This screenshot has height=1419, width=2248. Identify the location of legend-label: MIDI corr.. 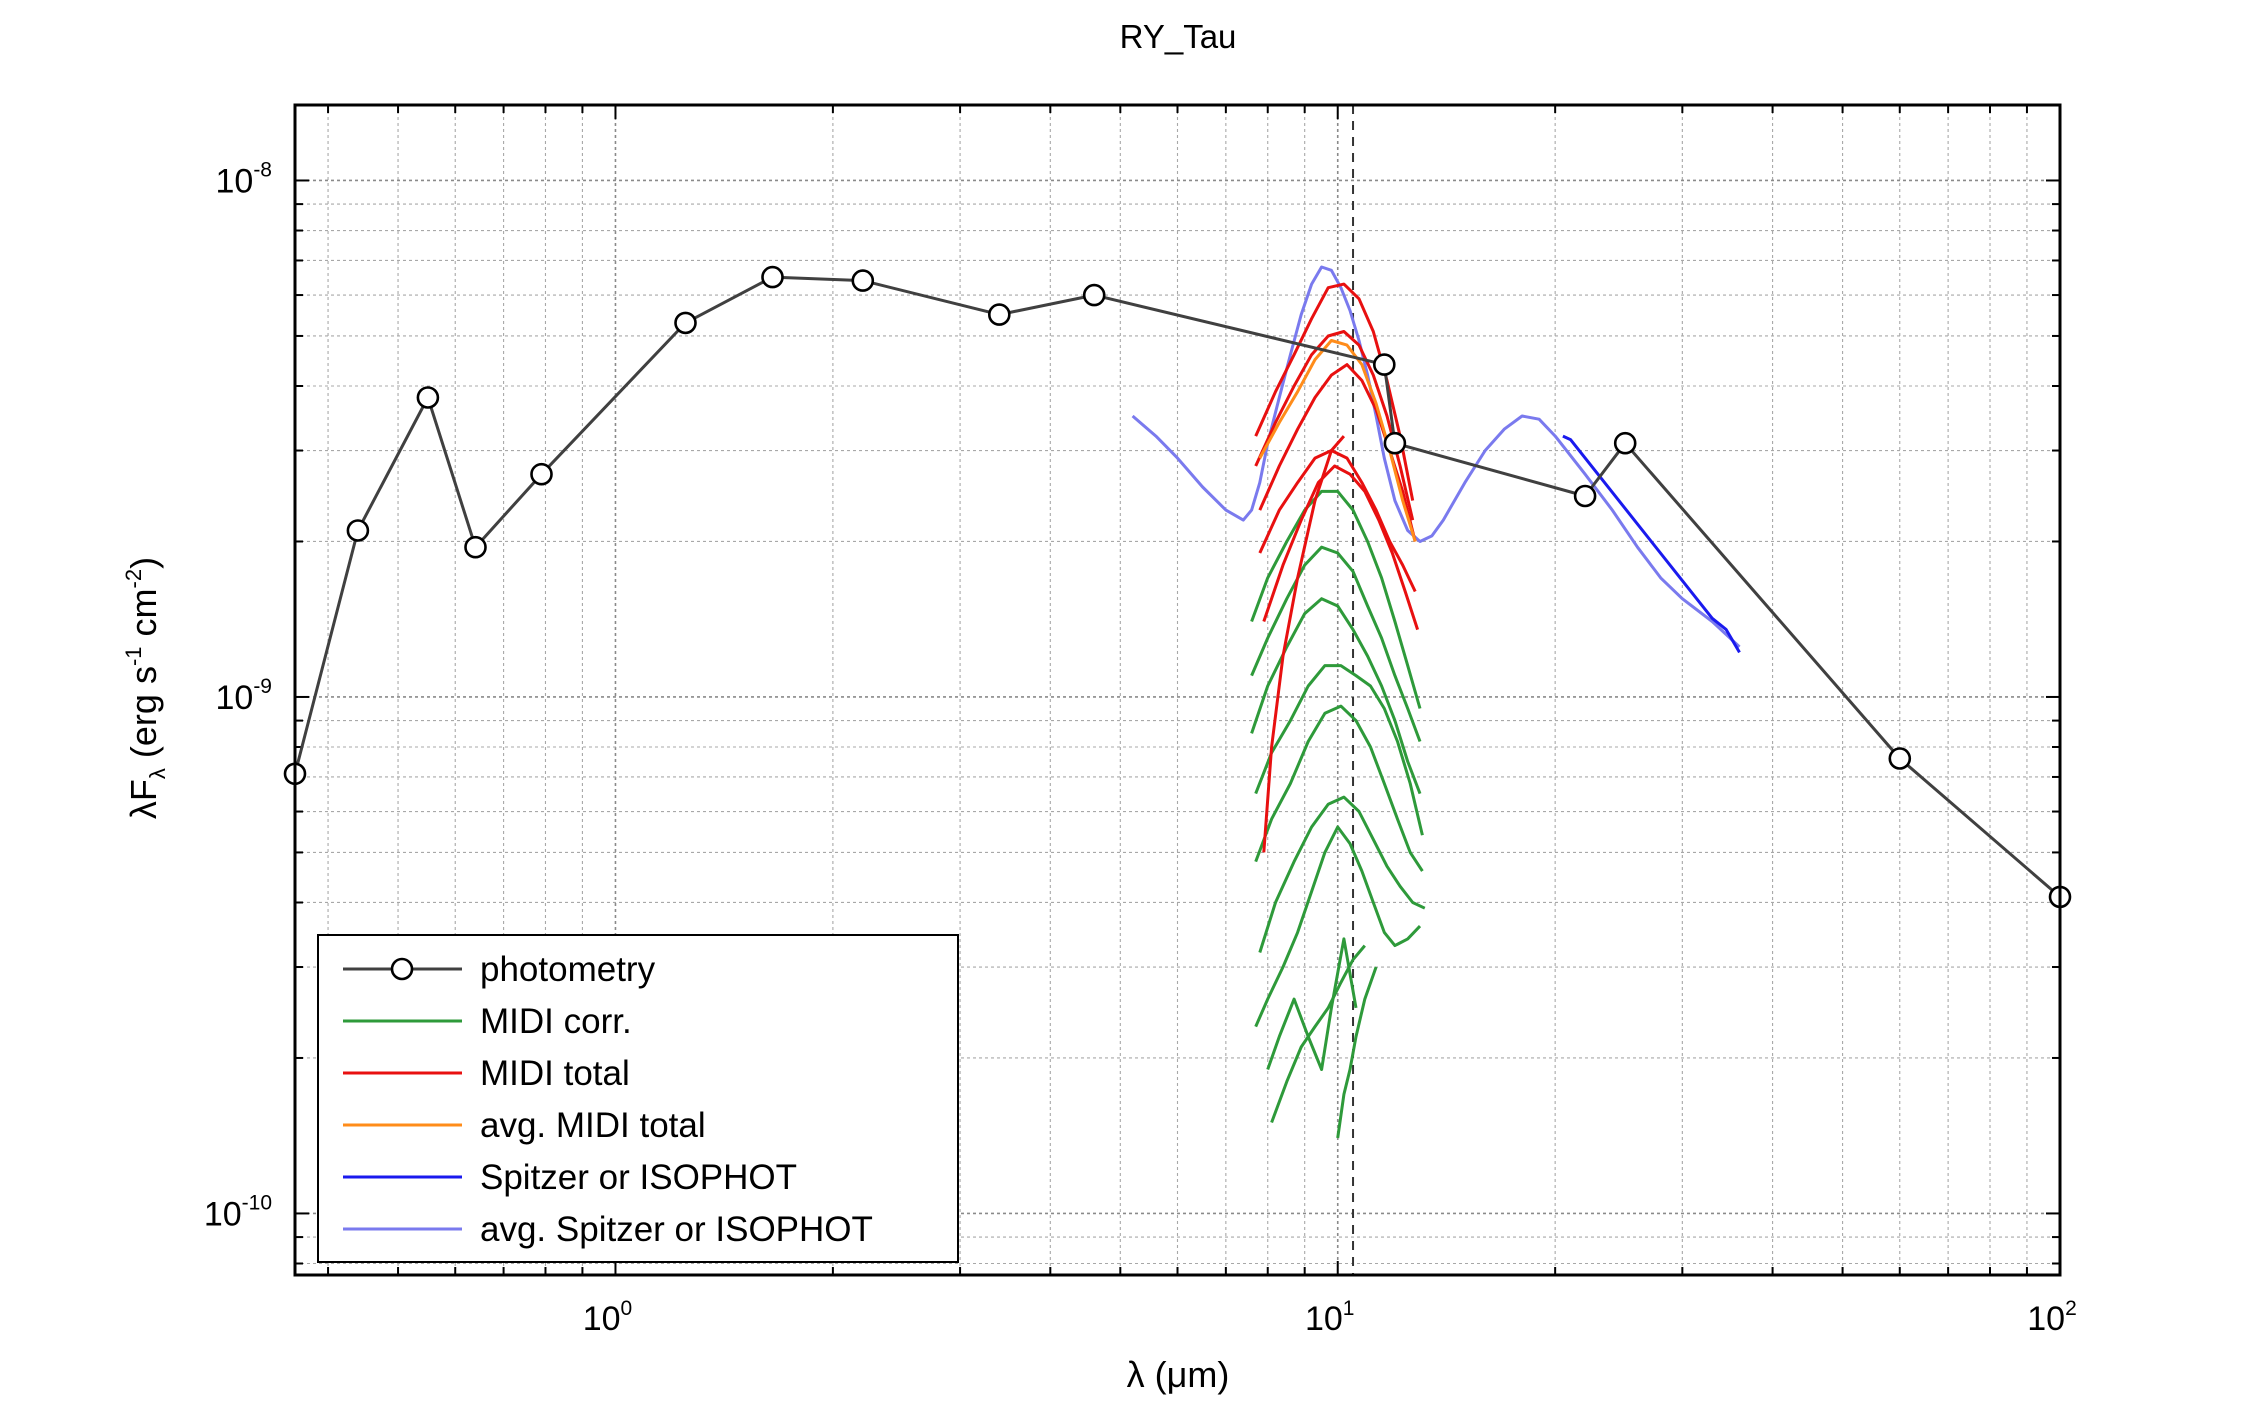
(556, 1021).